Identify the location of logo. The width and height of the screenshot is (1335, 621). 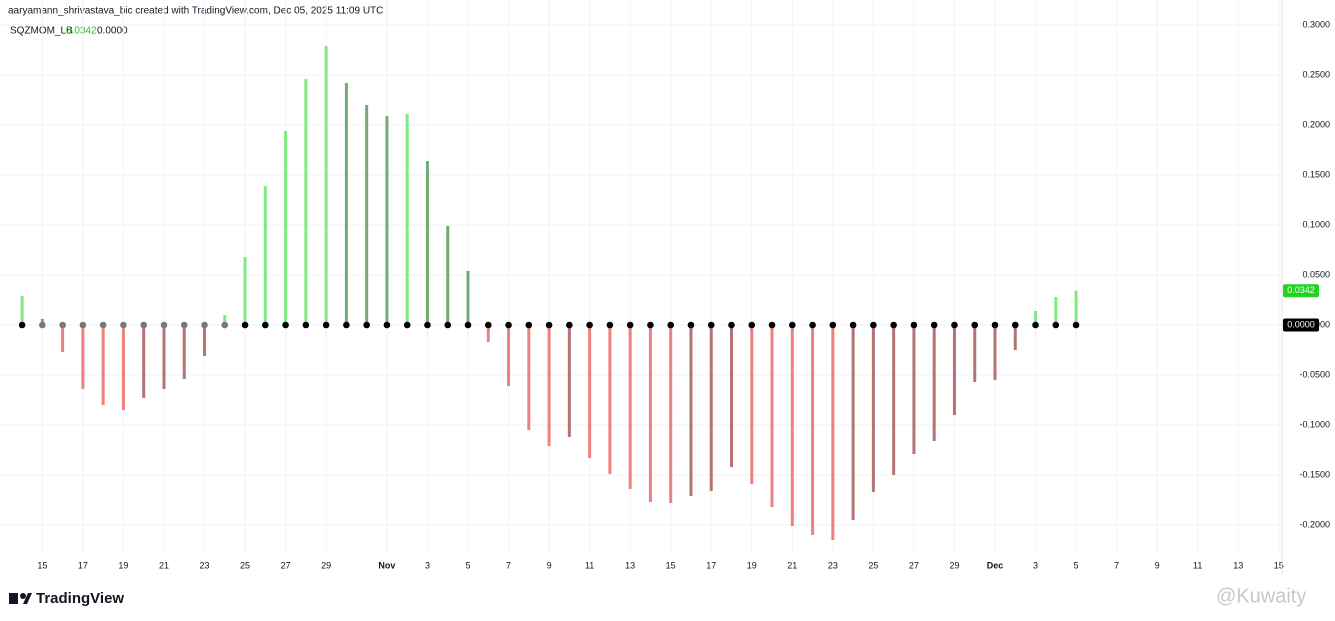
(20, 598).